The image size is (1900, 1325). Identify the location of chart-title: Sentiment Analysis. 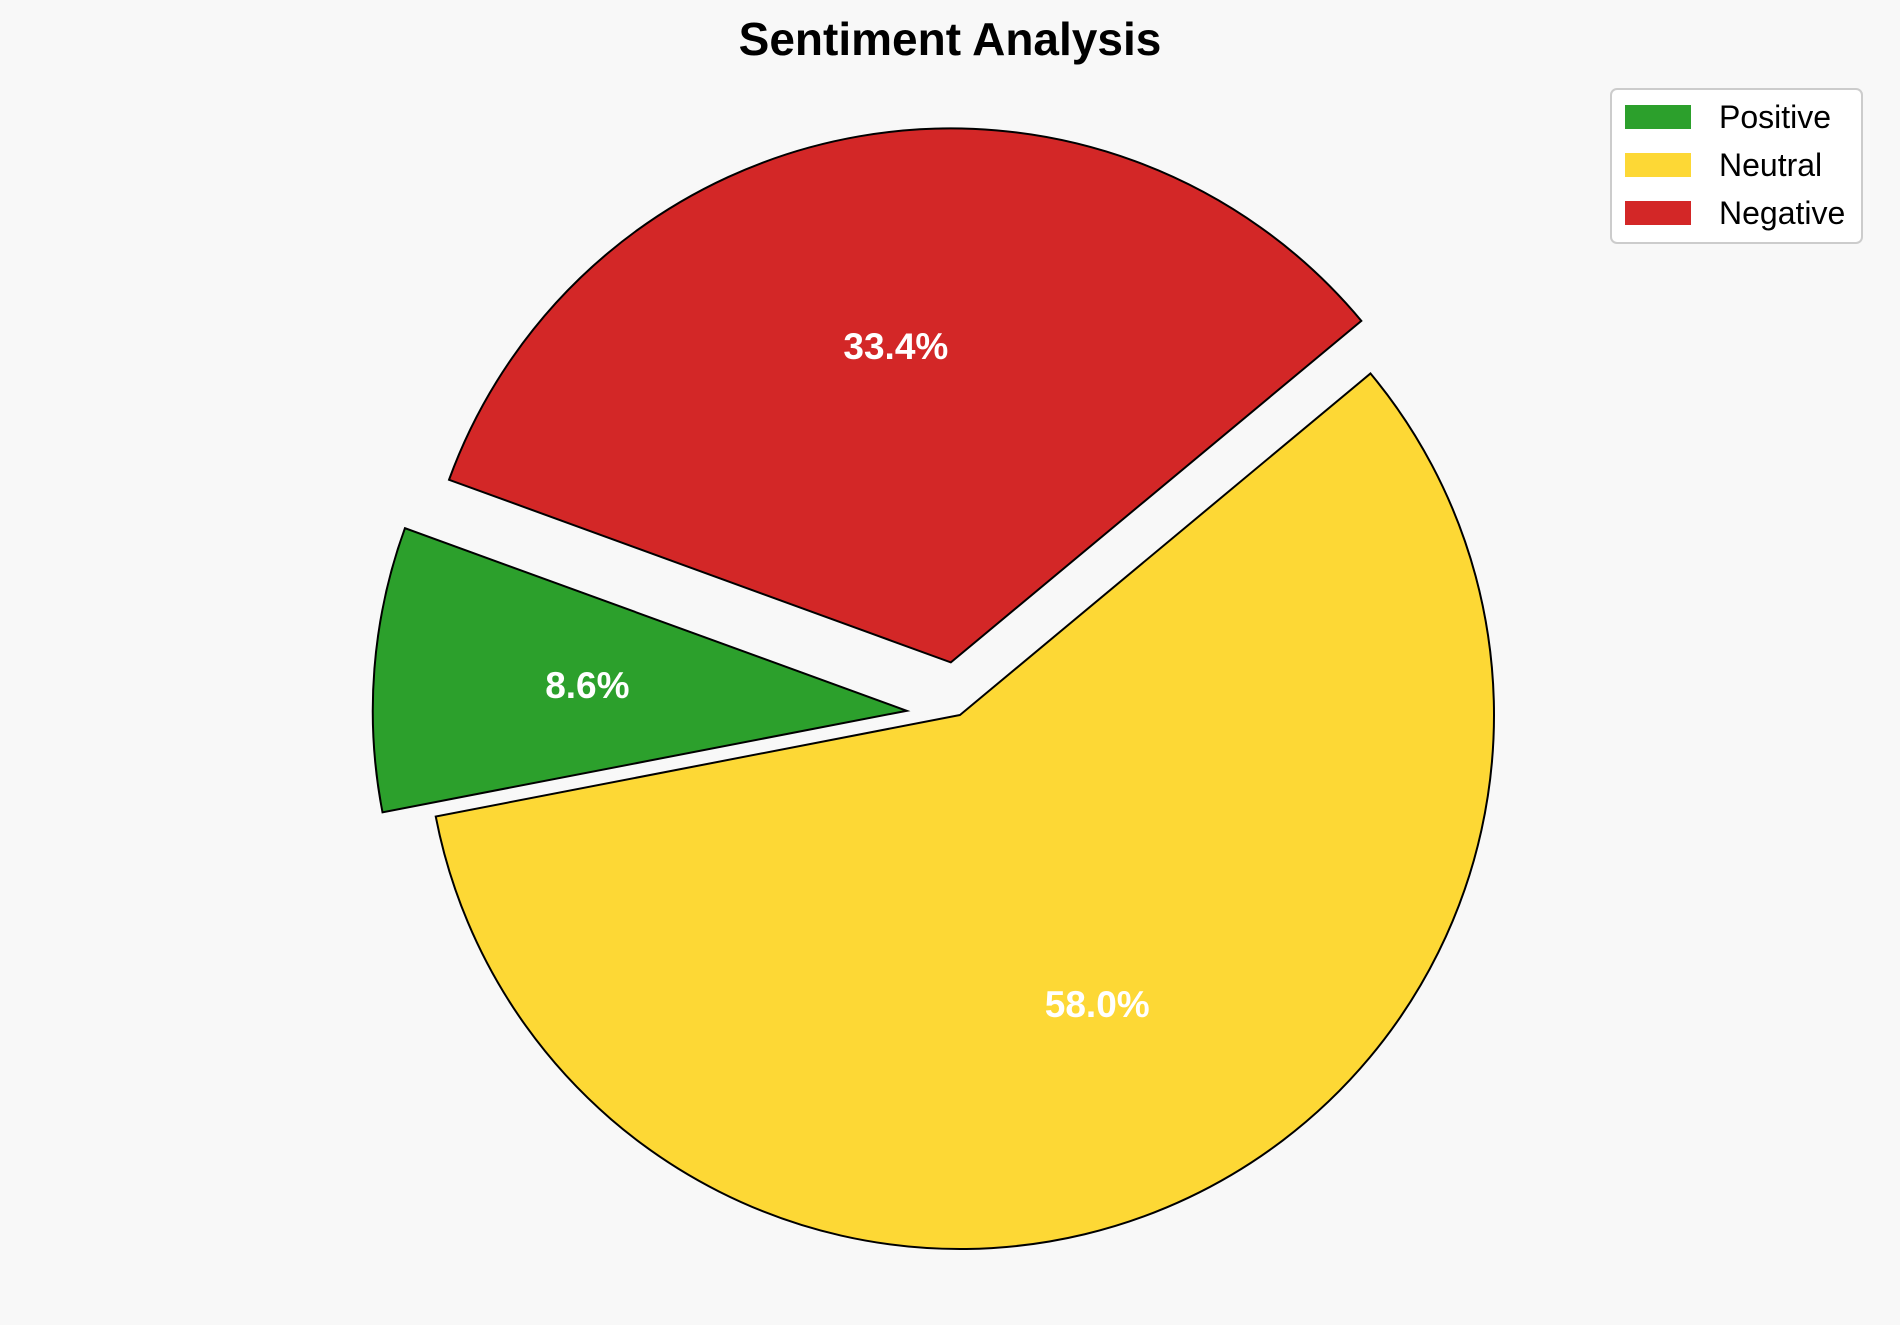
(950, 39).